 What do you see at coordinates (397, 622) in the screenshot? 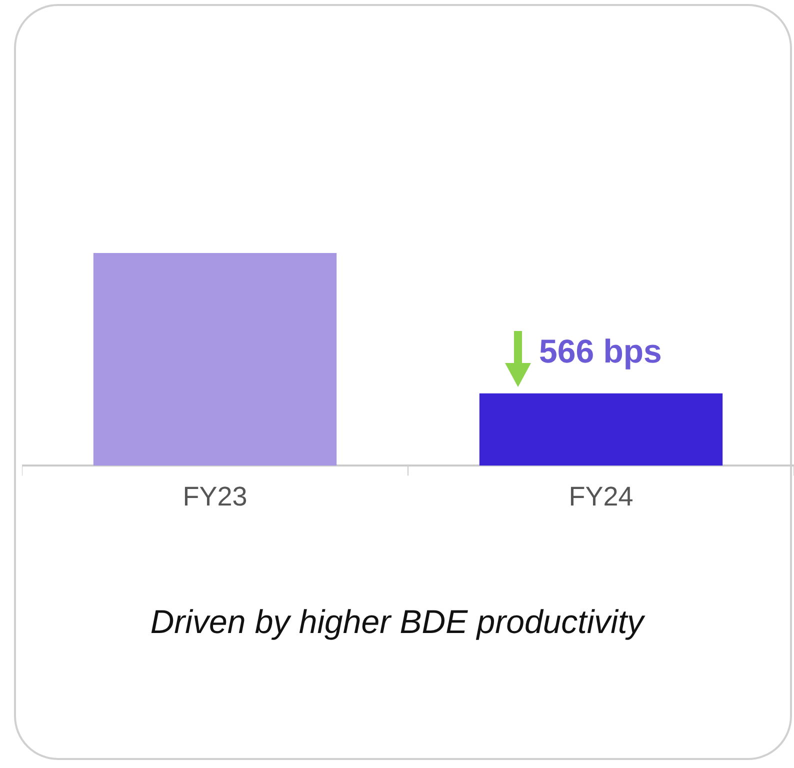
I see `text: Driven by higher BDE productivity` at bounding box center [397, 622].